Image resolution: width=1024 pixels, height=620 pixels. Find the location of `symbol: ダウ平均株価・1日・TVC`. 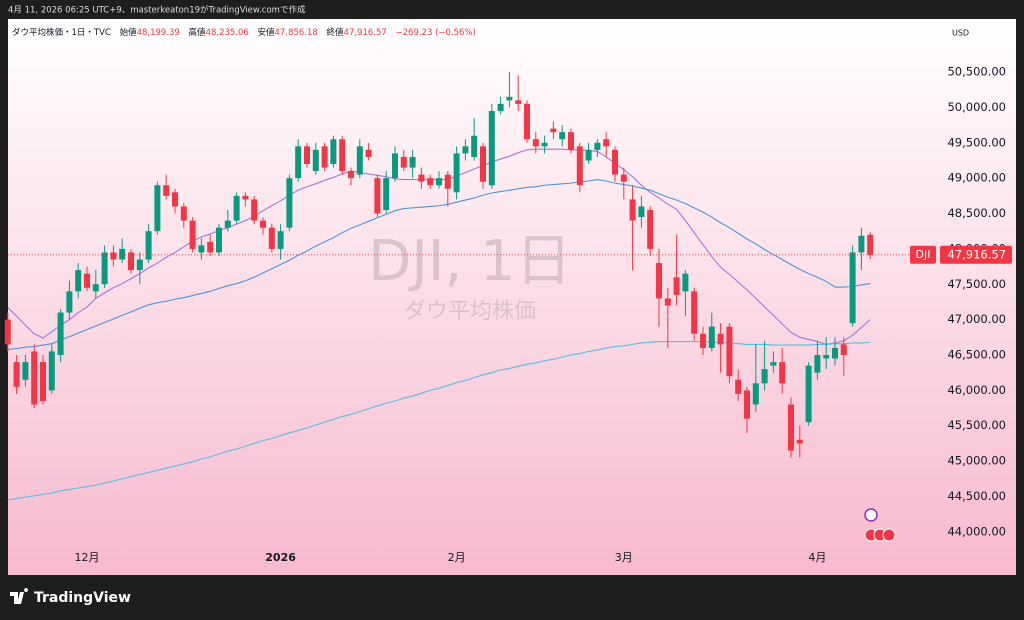

symbol: ダウ平均株価・1日・TVC is located at coordinates (61, 32).